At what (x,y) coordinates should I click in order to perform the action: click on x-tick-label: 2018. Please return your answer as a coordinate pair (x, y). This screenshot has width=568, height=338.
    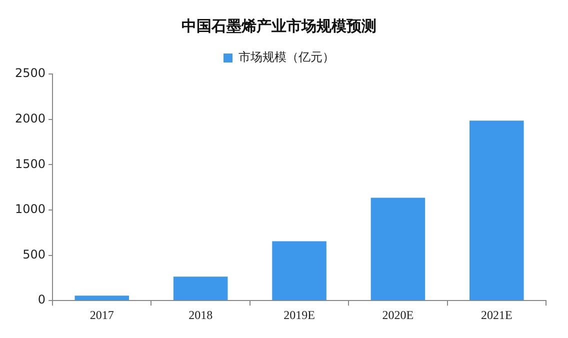
    Looking at the image, I should click on (200, 315).